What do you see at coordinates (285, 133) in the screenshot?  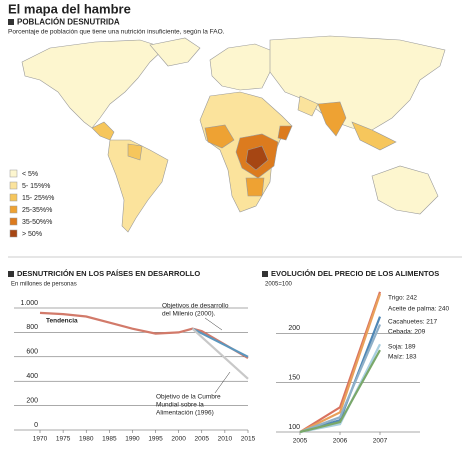 I see `horn-of-africa` at bounding box center [285, 133].